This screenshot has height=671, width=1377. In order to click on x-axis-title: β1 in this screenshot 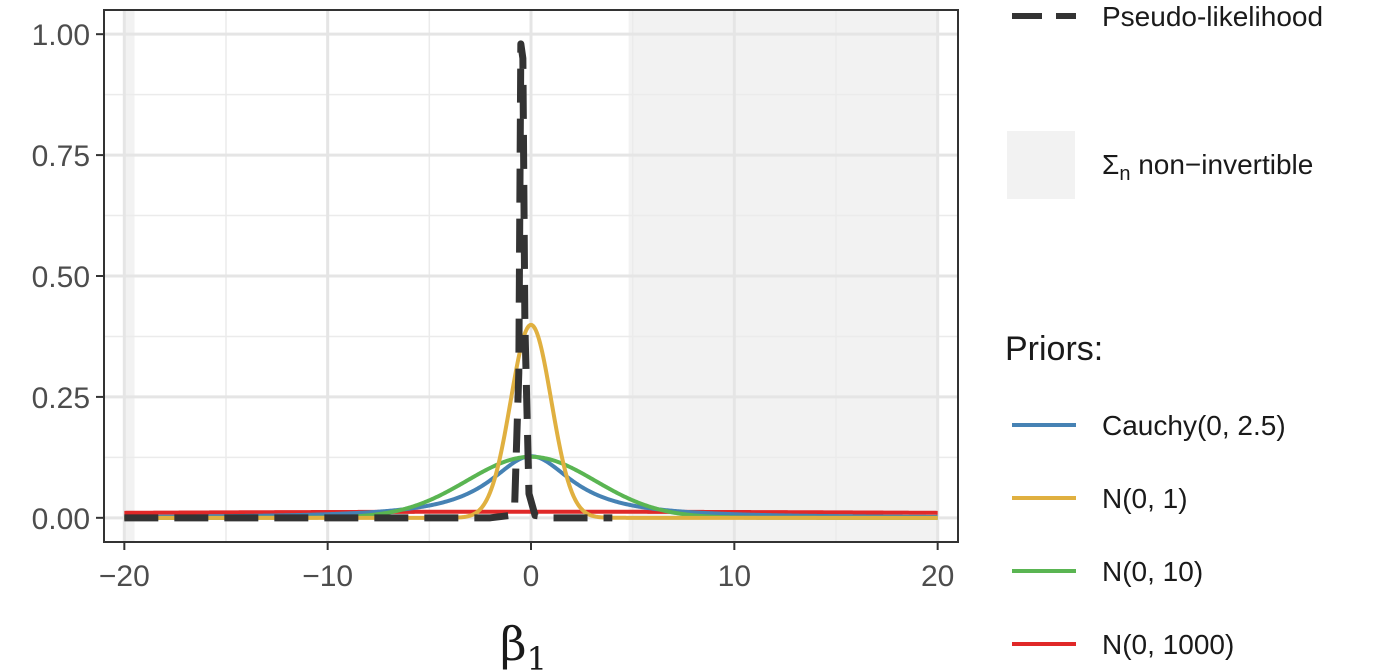, I will do `click(523, 644)`.